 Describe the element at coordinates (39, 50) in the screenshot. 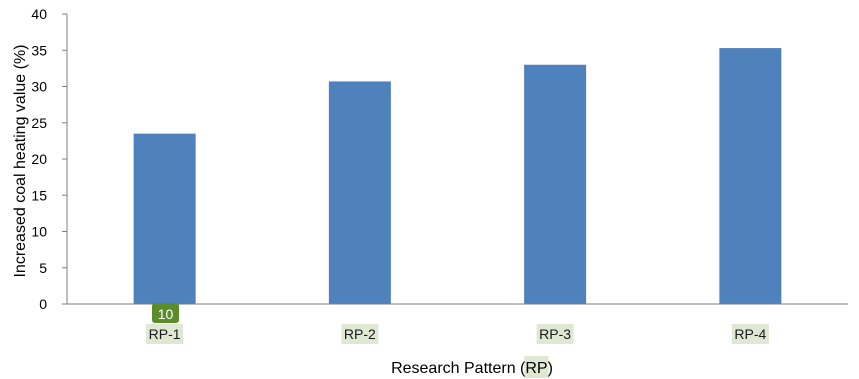

I see `y-tick-label: 35` at that location.